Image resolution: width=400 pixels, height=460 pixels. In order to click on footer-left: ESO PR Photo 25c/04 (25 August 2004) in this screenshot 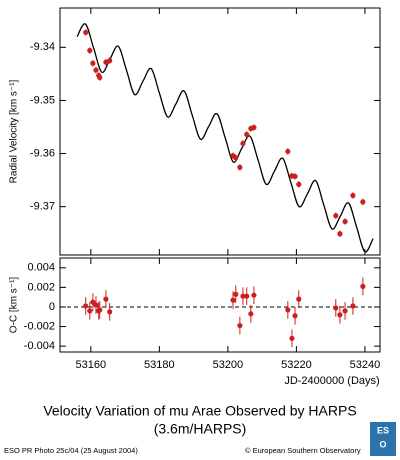, I will do `click(71, 450)`.